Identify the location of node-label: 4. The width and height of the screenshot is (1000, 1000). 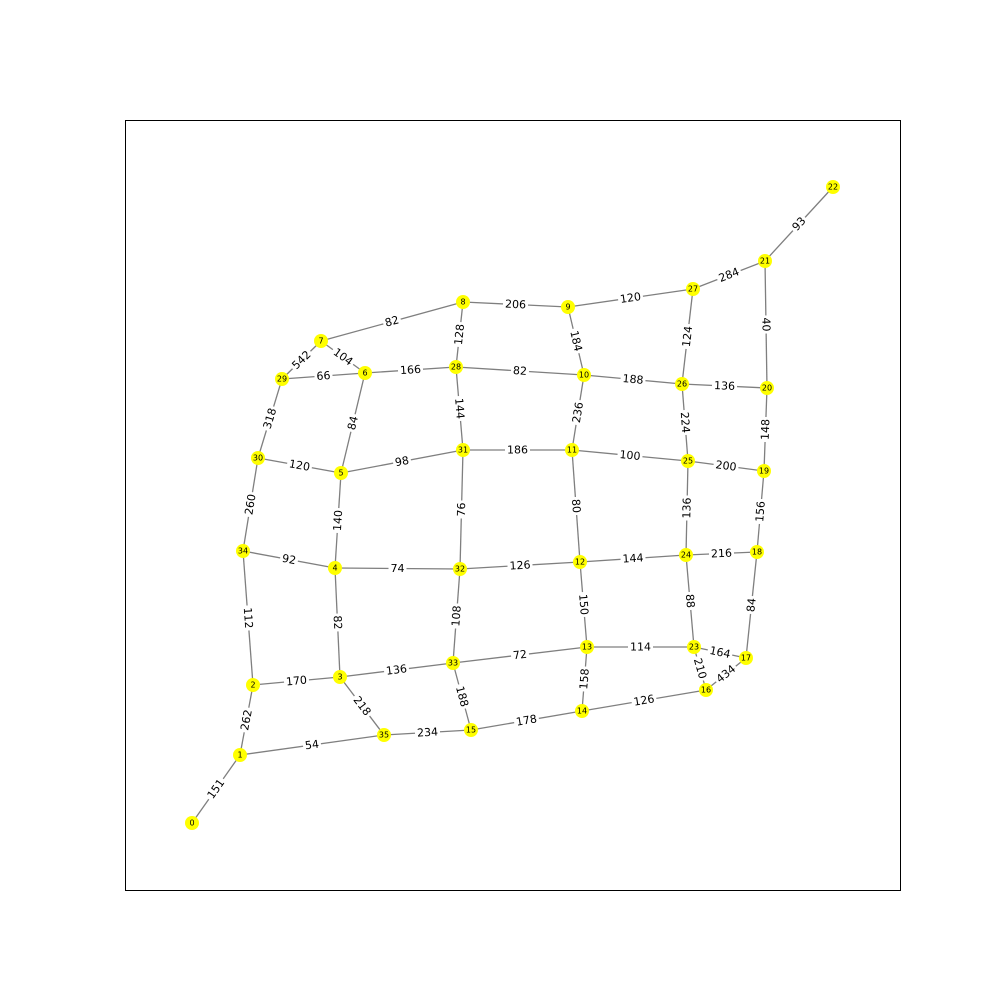
(334, 568).